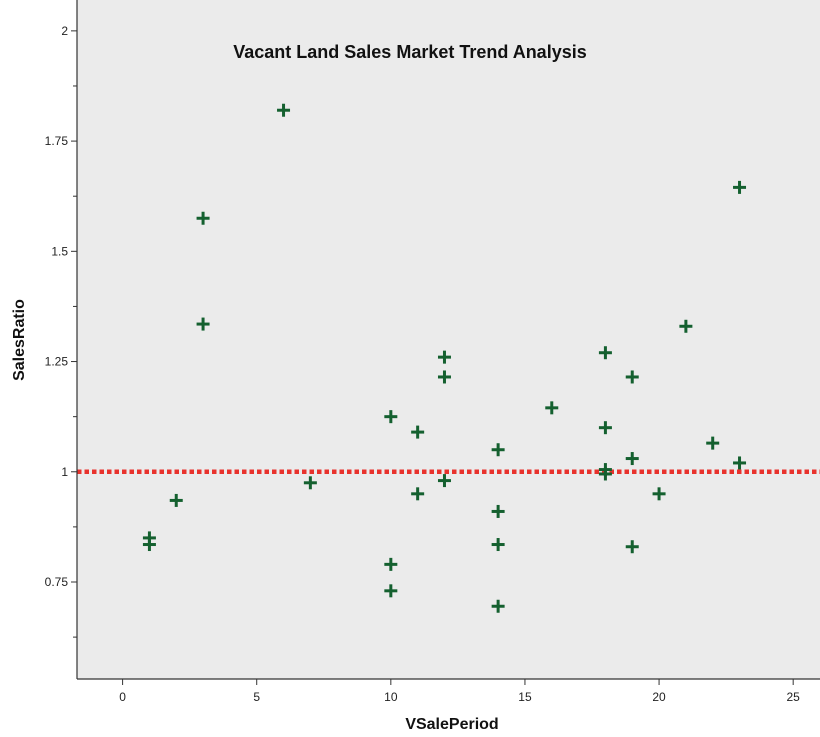  What do you see at coordinates (525, 697) in the screenshot?
I see `x-tick-label: 15` at bounding box center [525, 697].